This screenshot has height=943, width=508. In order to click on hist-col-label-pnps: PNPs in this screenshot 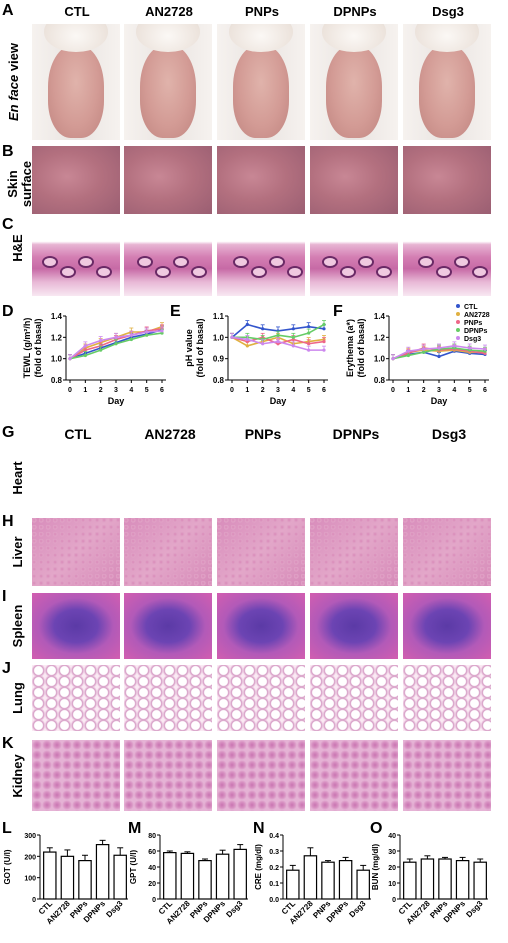, I will do `click(263, 434)`.